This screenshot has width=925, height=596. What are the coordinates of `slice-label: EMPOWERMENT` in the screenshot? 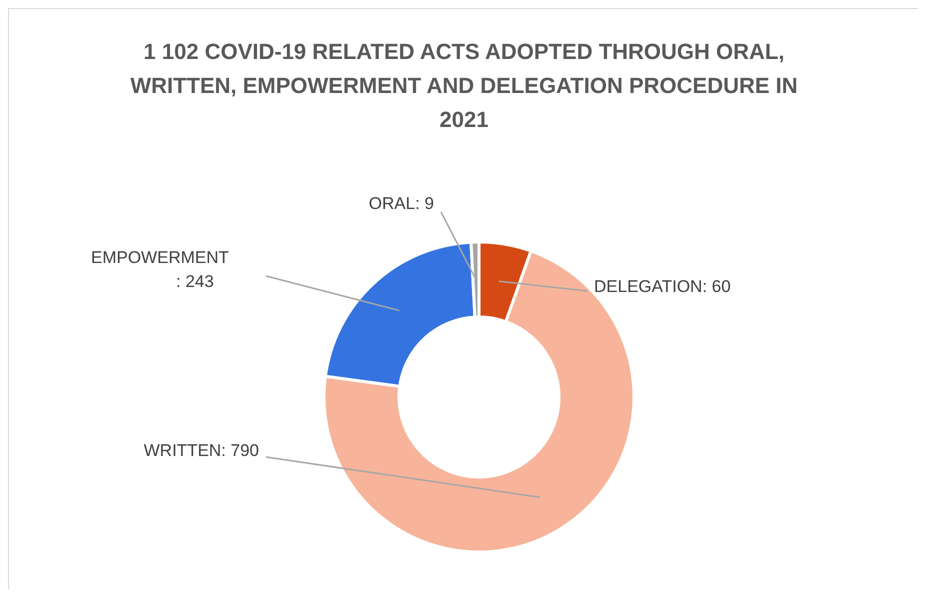 It's located at (160, 257).